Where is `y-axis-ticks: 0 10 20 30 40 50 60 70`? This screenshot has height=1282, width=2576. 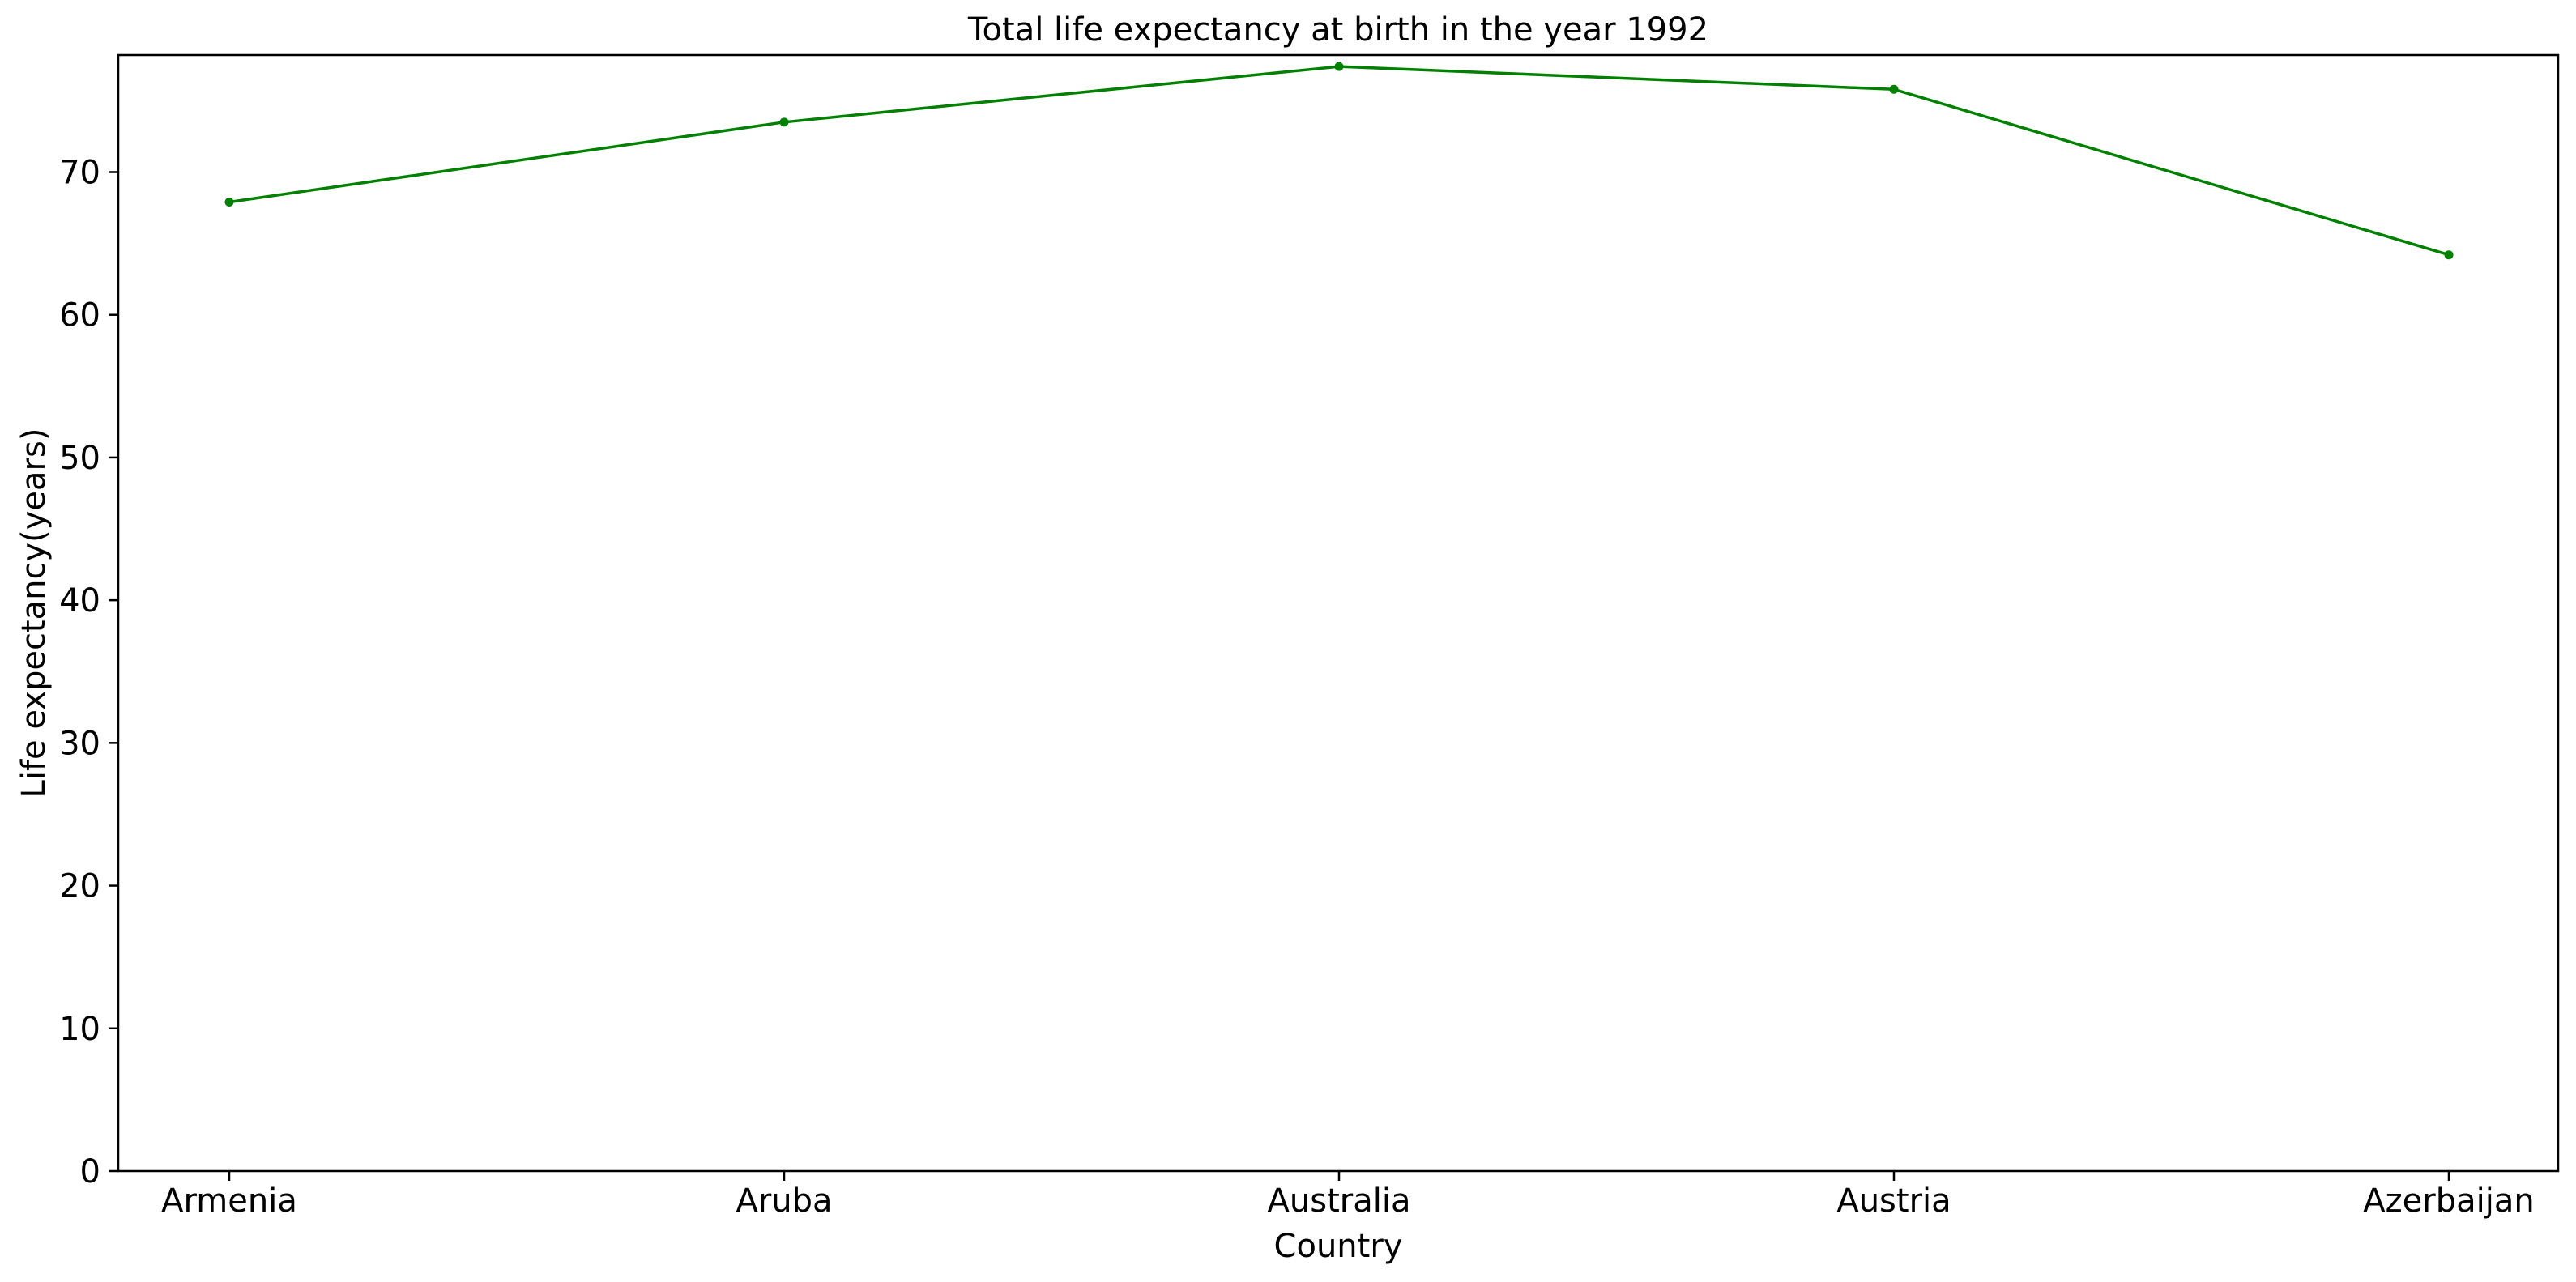
y-axis-ticks: 0 10 20 30 40 50 60 70 is located at coordinates (89, 672).